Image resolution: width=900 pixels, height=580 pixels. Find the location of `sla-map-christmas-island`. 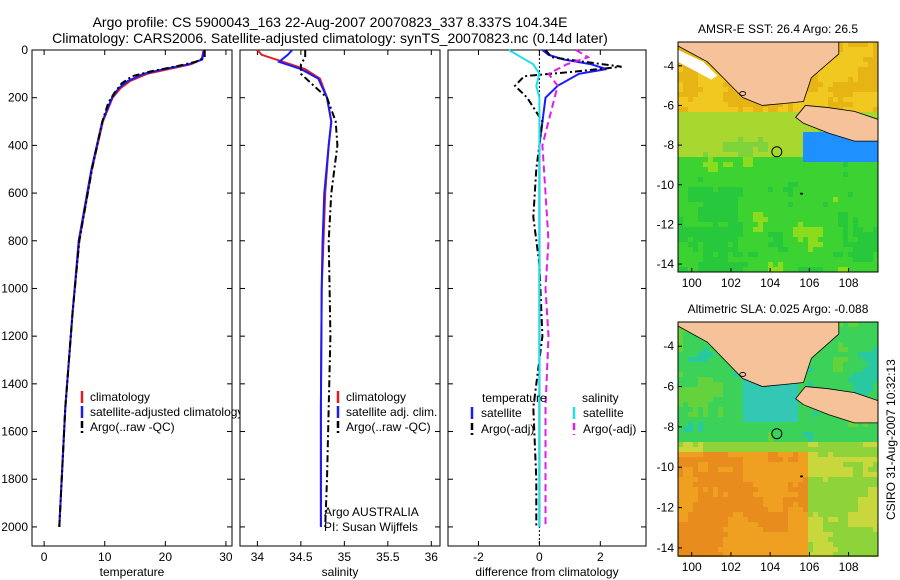

sla-map-christmas-island is located at coordinates (802, 476).